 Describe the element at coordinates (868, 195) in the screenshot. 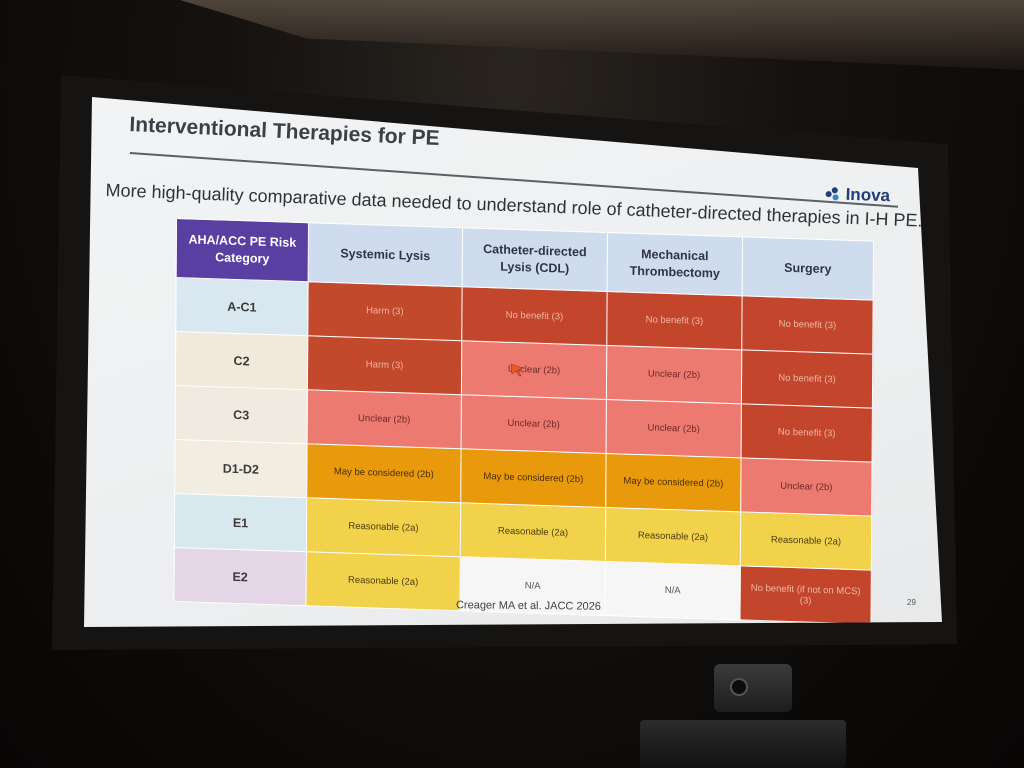

I see `inova-logo-text: Inova` at that location.